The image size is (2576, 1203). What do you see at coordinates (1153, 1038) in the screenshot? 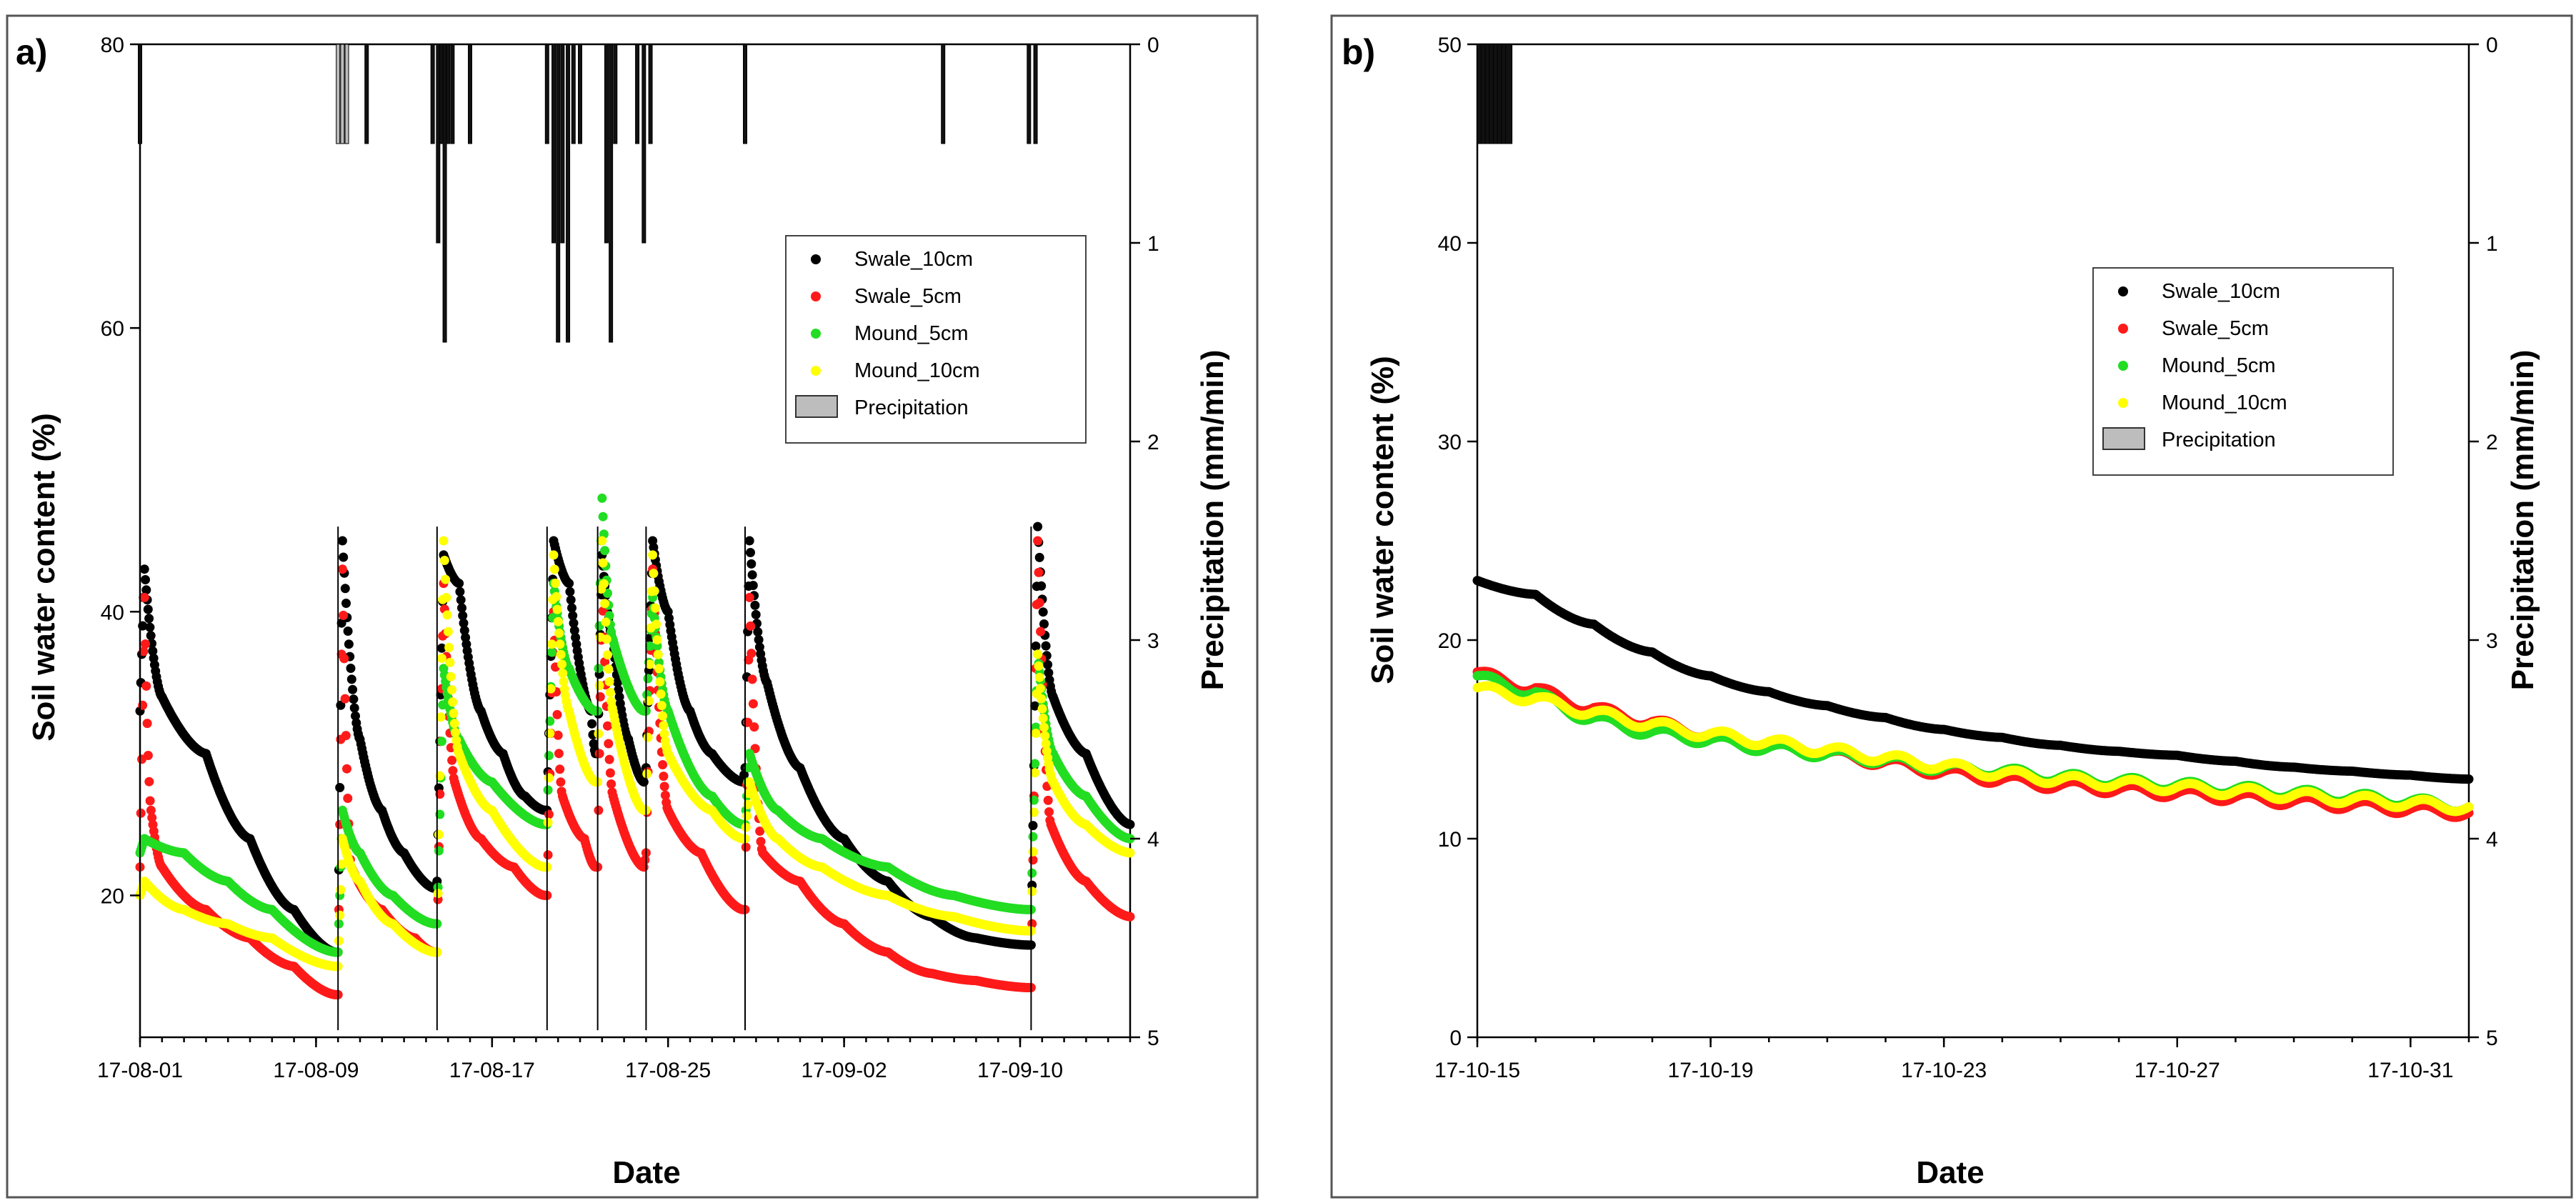
I see `y2-tick-label: 5` at bounding box center [1153, 1038].